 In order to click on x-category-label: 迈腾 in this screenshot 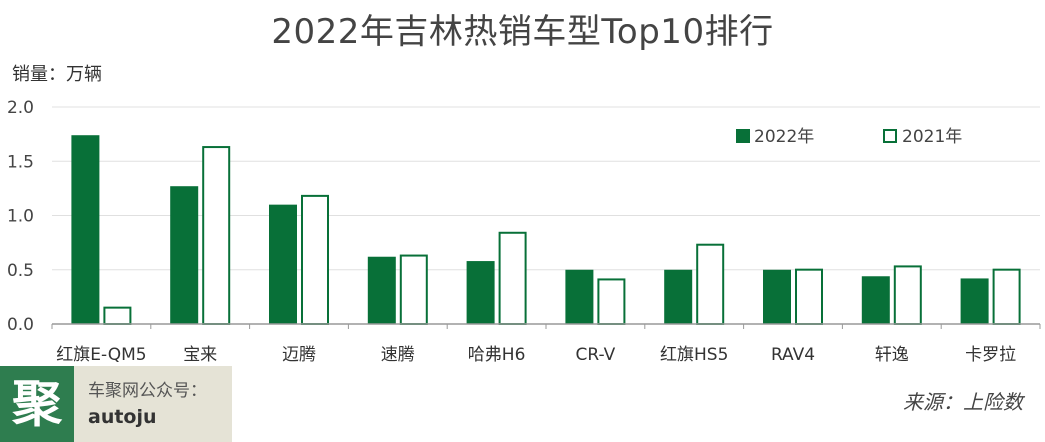, I will do `click(299, 355)`.